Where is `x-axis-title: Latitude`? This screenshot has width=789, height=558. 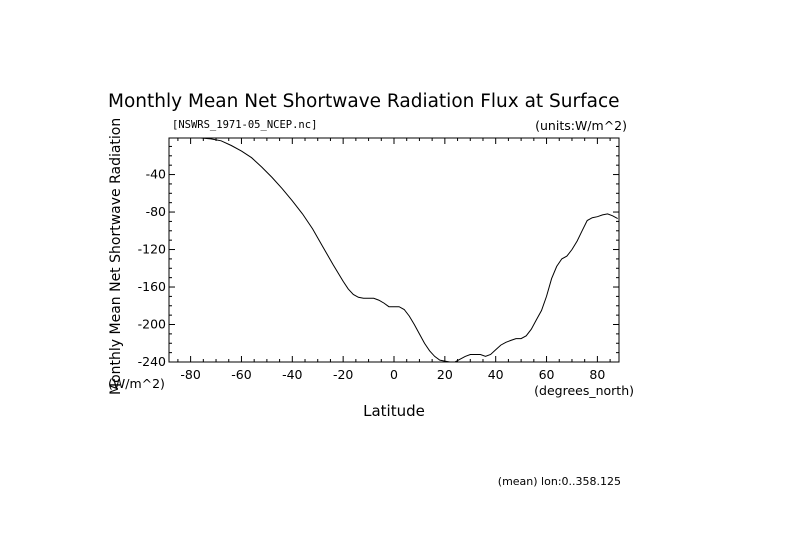
x-axis-title: Latitude is located at coordinates (394, 411).